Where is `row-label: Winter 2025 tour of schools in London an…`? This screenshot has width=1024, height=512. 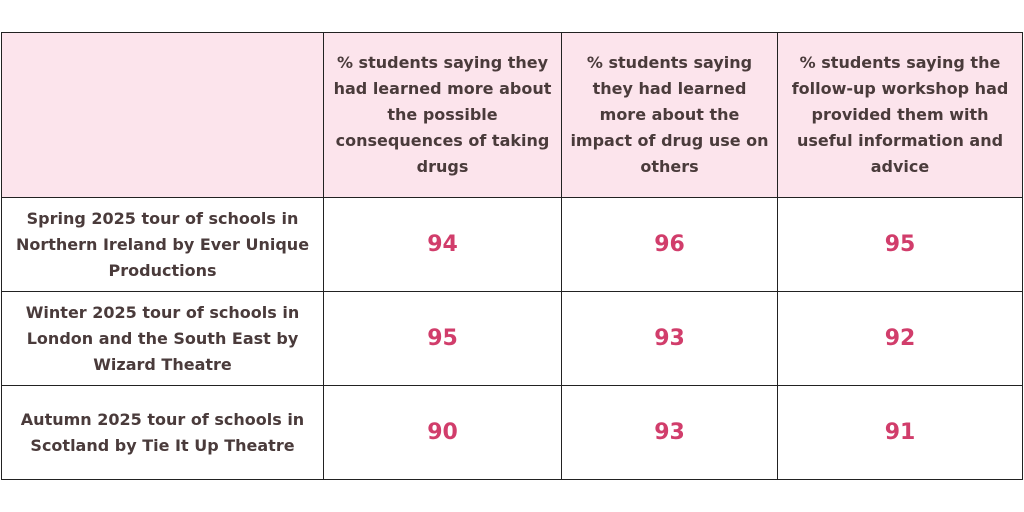 row-label: Winter 2025 tour of schools in London an… is located at coordinates (162, 338).